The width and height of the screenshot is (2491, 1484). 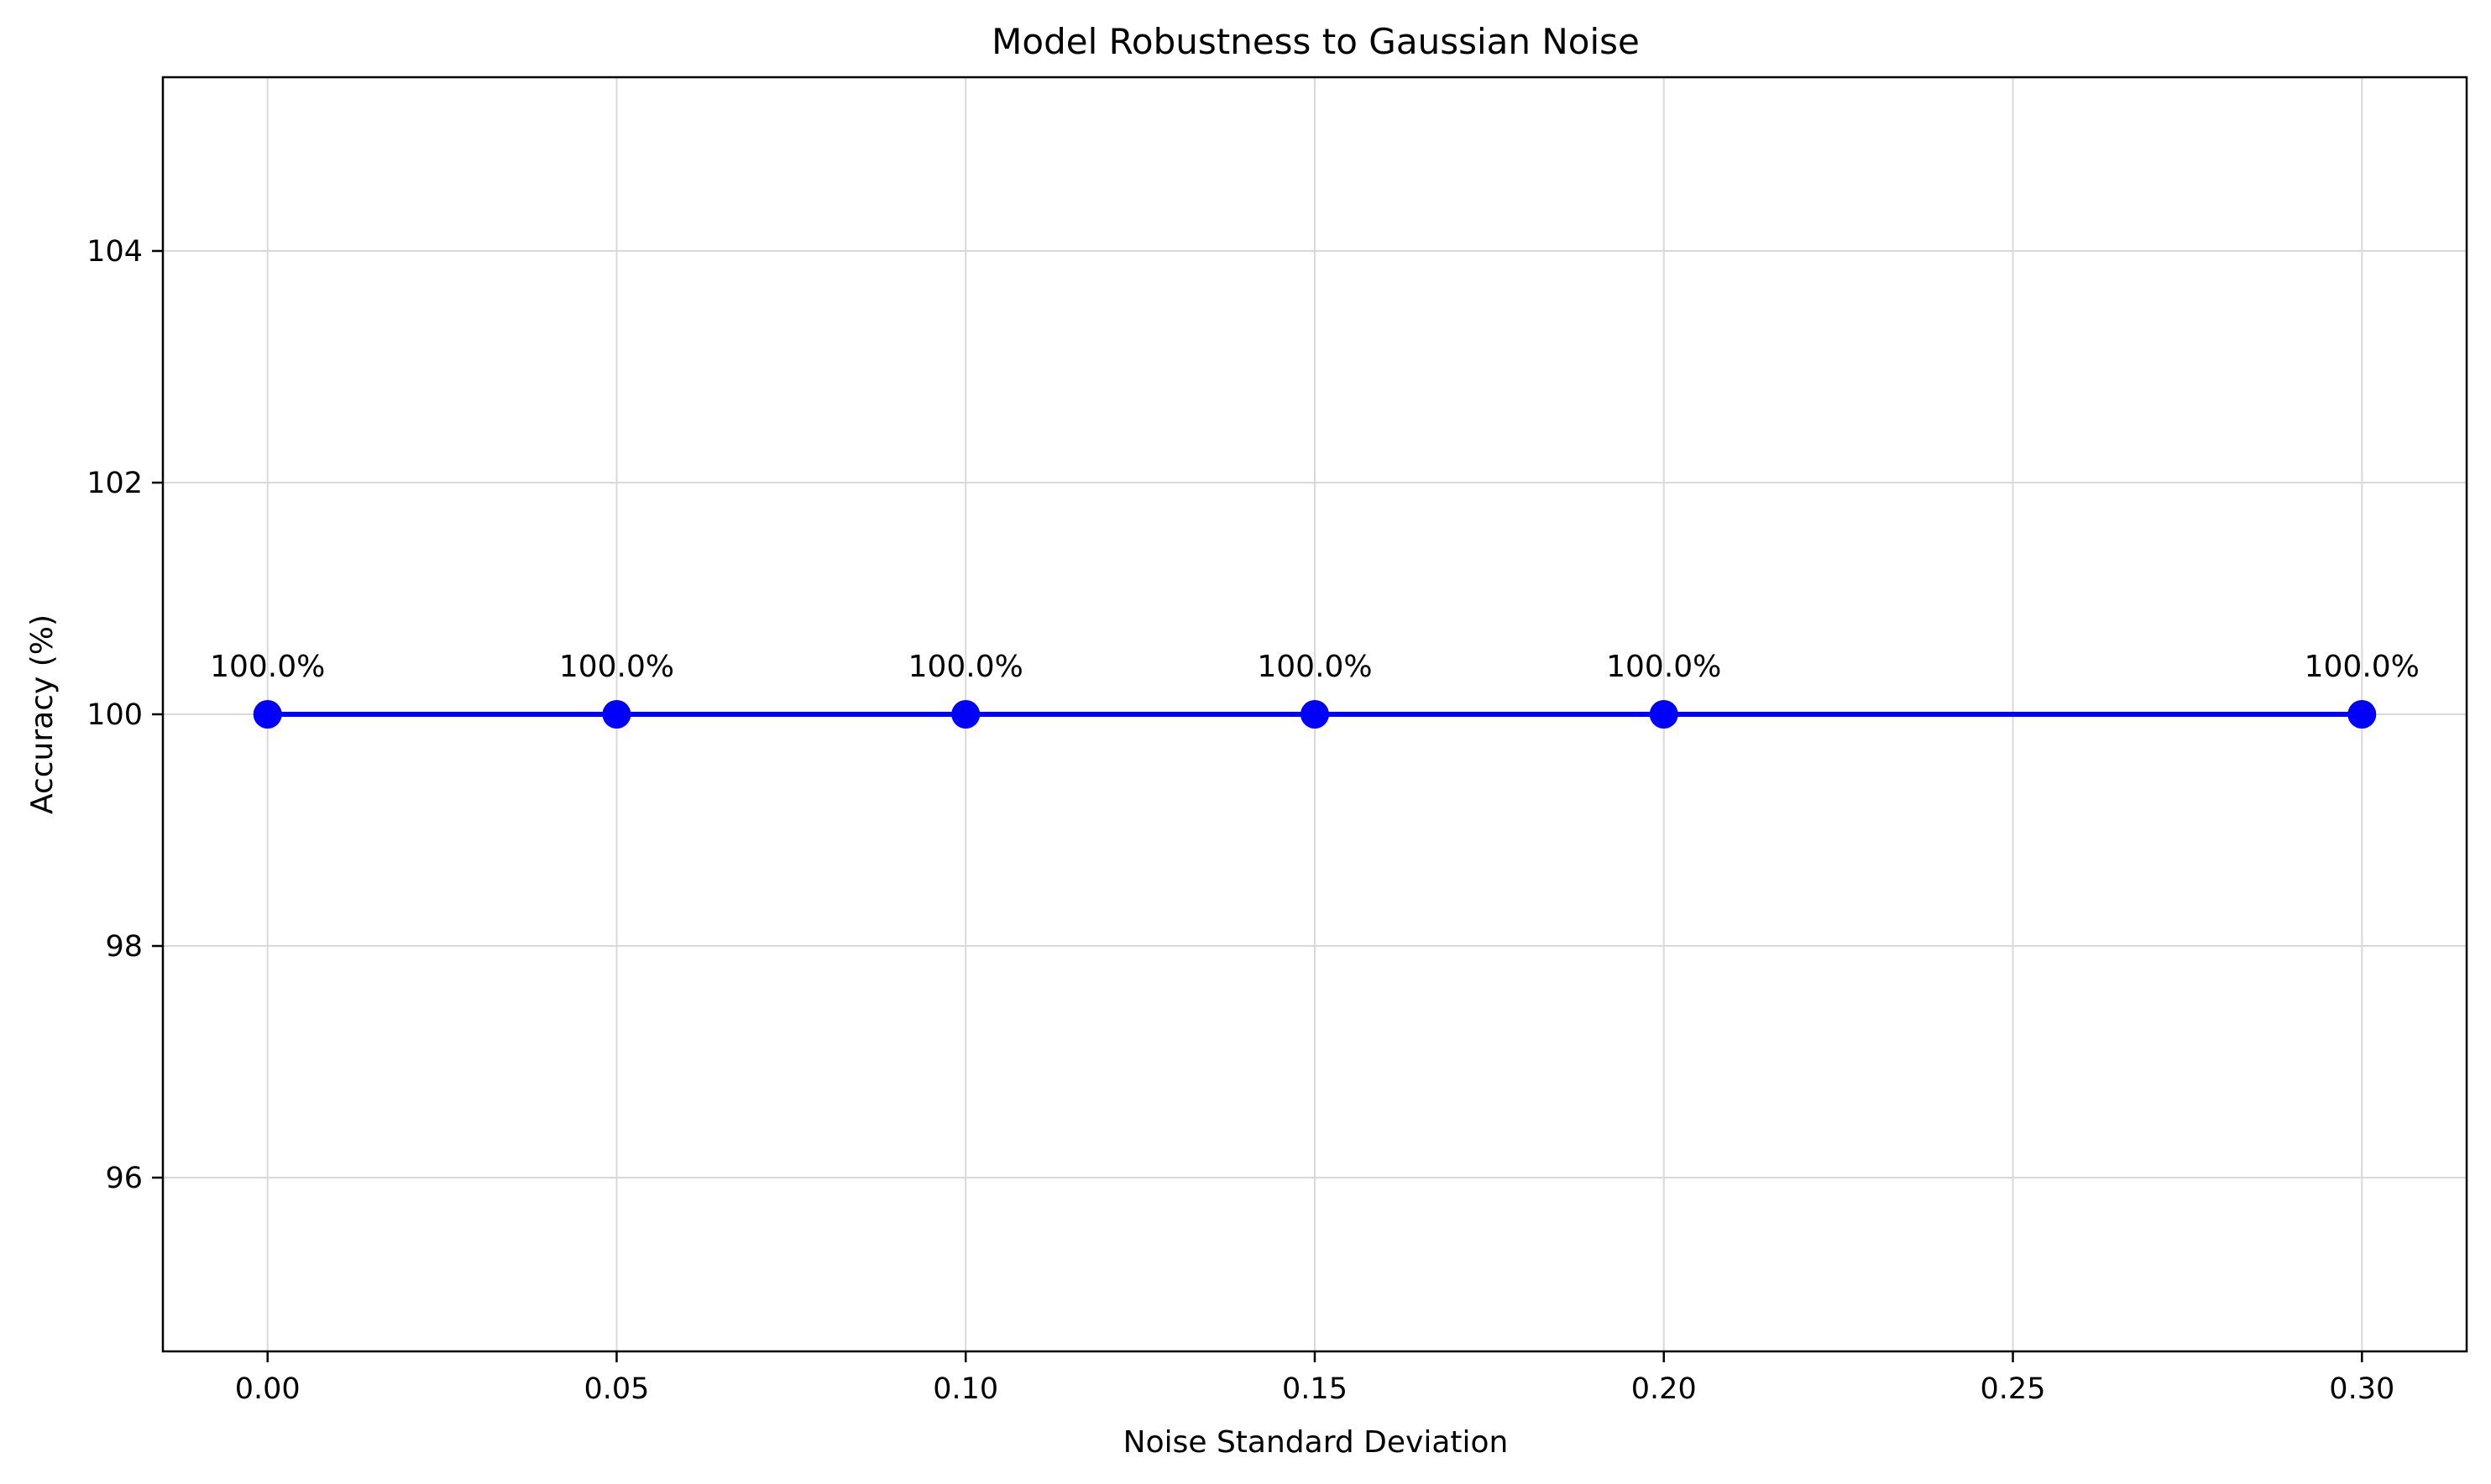 I want to click on y-tick-label: 104, so click(x=115, y=252).